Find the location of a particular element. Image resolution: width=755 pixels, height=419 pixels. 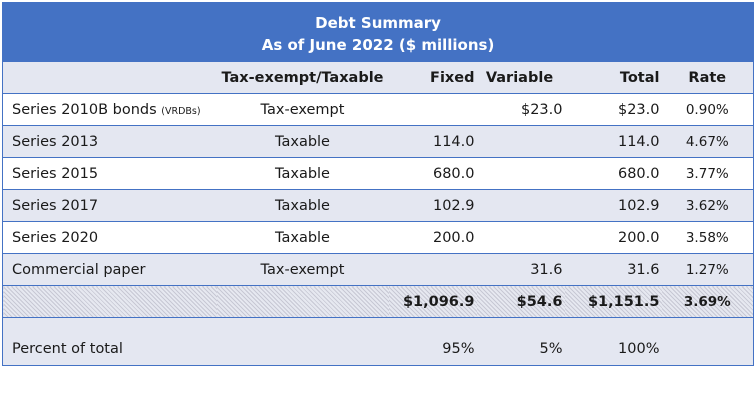

row-variable: 31.6 is located at coordinates (520, 269).